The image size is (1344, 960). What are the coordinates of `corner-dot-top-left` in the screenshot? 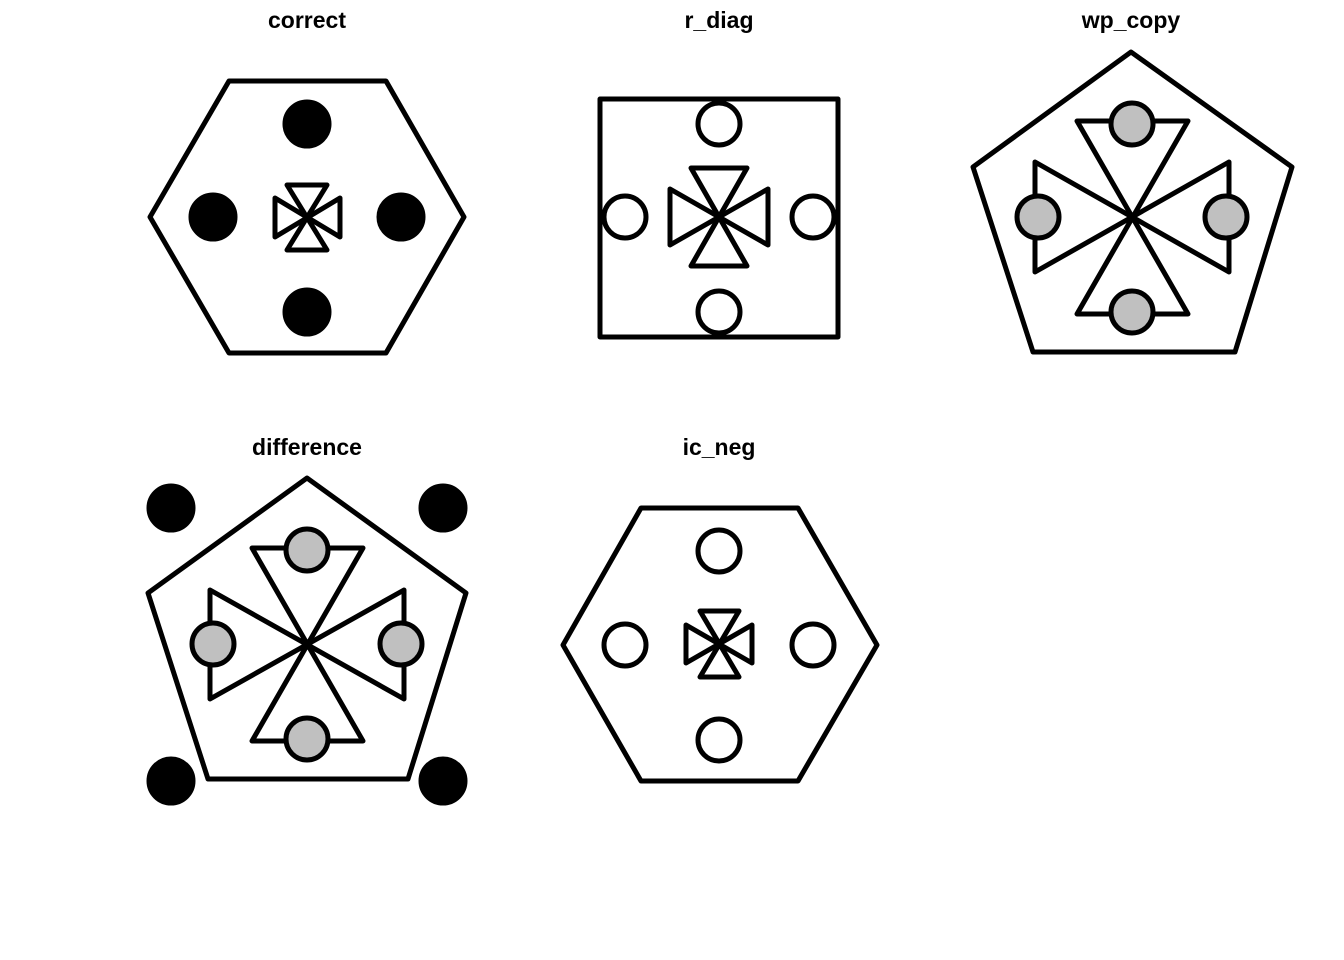 It's located at (171, 508).